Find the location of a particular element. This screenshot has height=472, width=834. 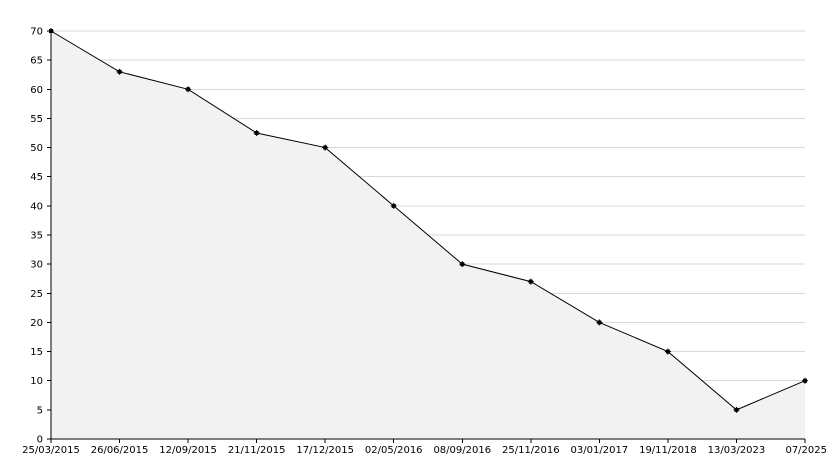

y-tick-label-20: 20 is located at coordinates (36, 323).